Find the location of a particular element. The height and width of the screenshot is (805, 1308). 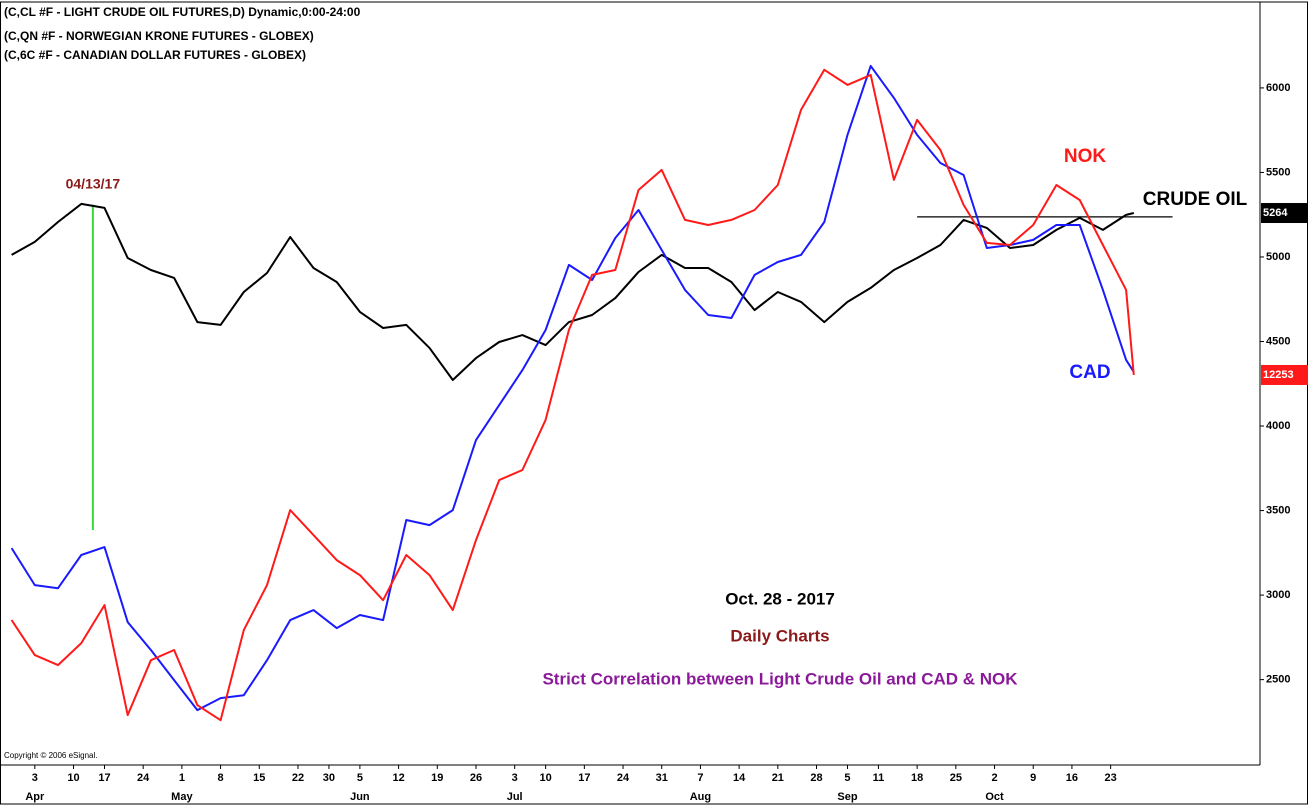

x-tick-label: 28 is located at coordinates (816, 778).